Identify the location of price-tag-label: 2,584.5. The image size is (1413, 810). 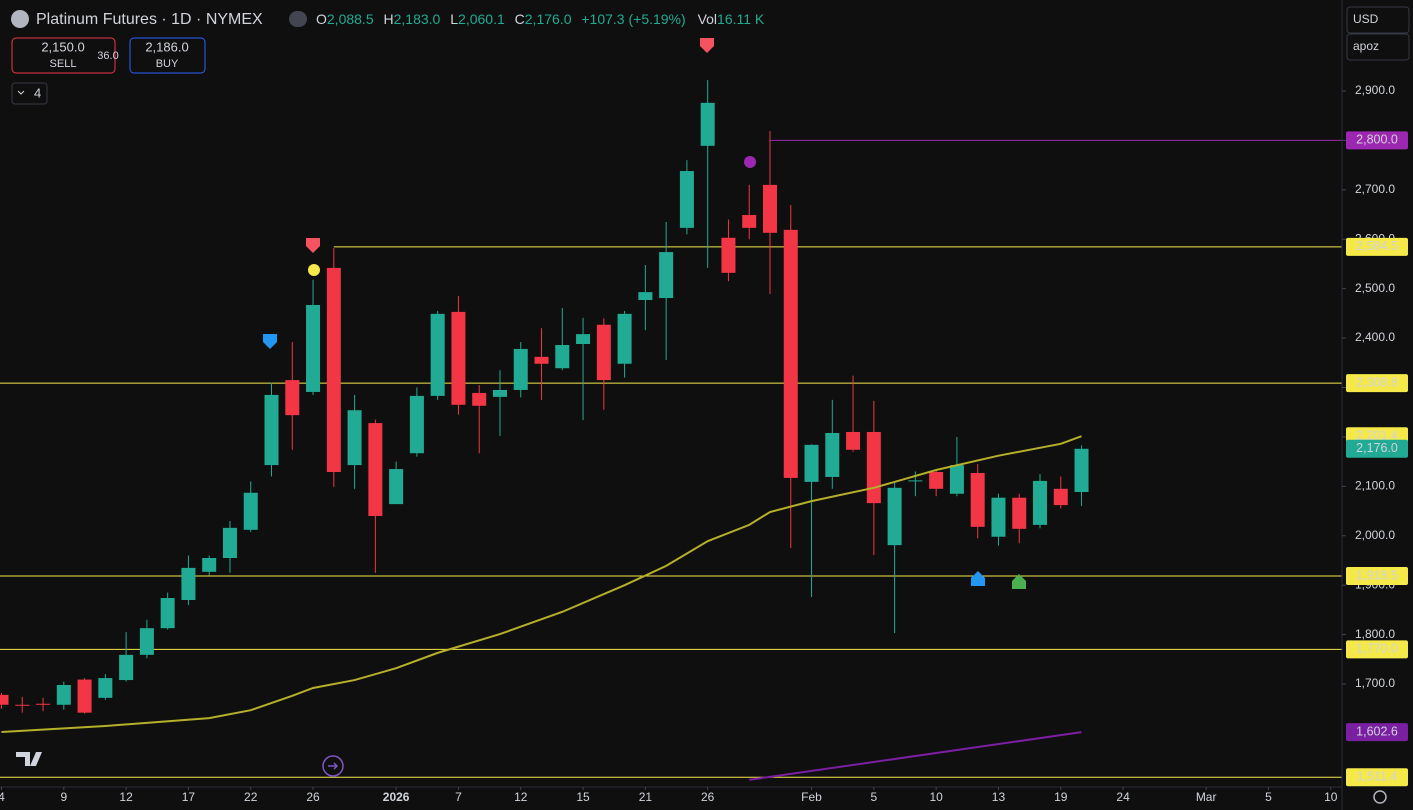
(1377, 246).